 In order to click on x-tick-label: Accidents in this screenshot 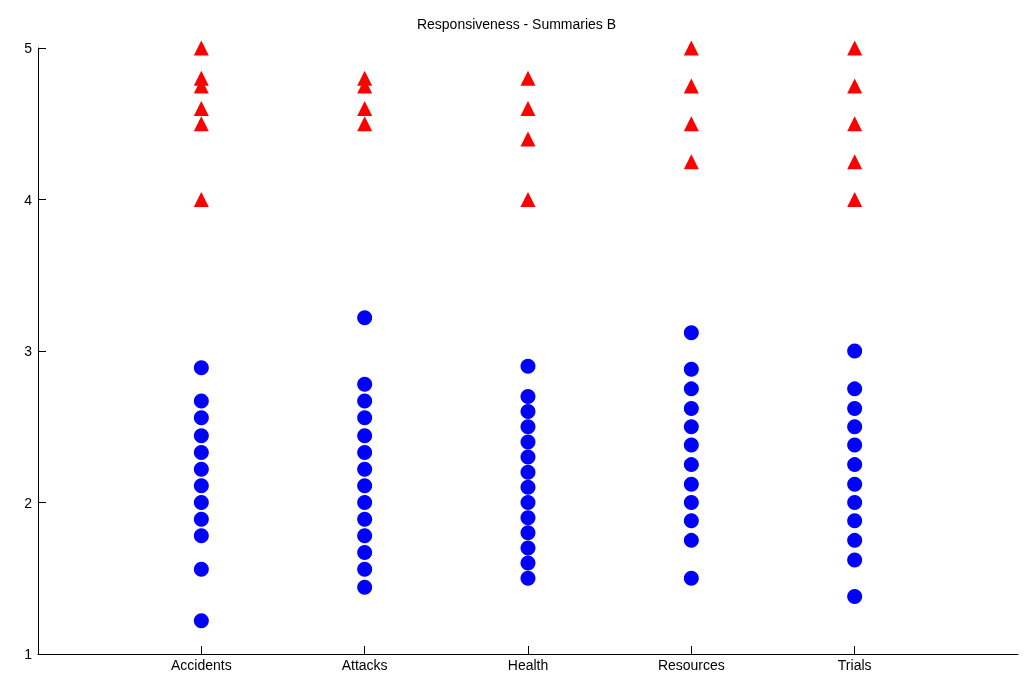, I will do `click(201, 665)`.